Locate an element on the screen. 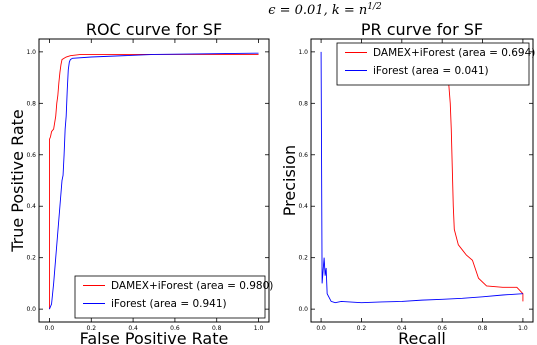 Image resolution: width=537 pixels, height=345 pixels. pr-y-tick-label: 0.8 is located at coordinates (303, 103).